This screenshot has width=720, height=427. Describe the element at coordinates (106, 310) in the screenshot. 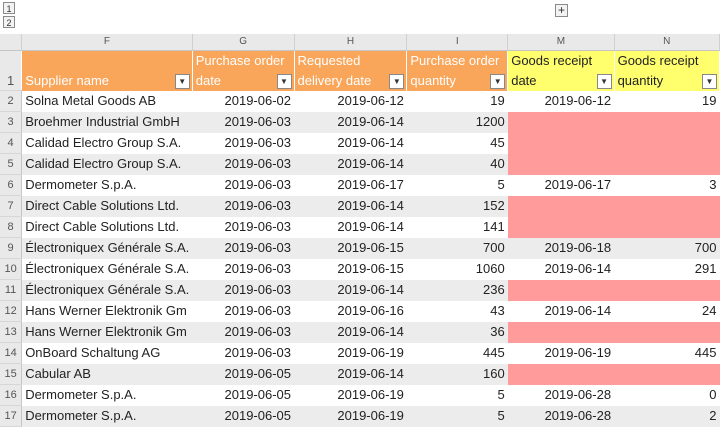

I see `supplier-cell: Hans Werner Elektronik Gm` at that location.